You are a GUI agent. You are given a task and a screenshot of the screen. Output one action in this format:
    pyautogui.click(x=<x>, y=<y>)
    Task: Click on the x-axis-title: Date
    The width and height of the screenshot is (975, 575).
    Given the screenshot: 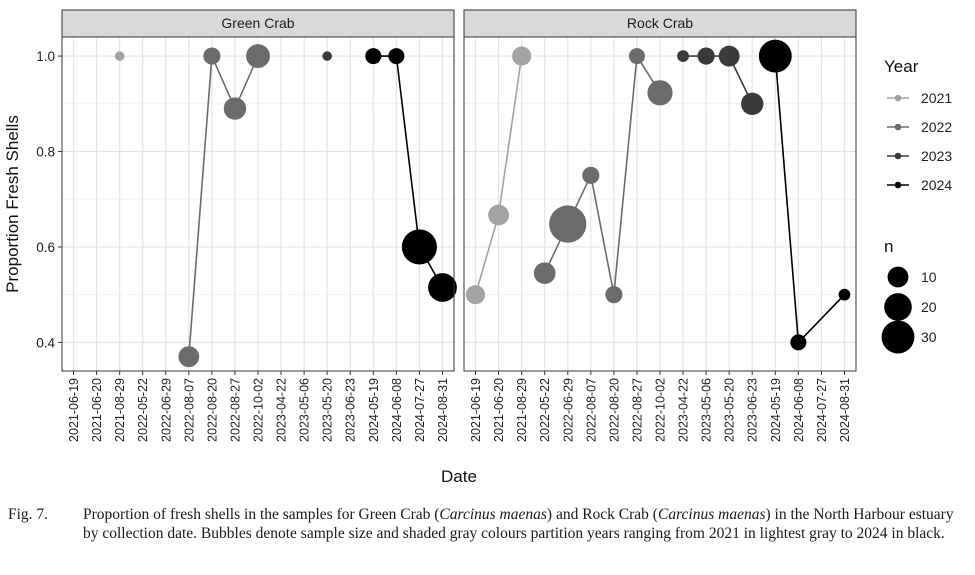 What is the action you would take?
    pyautogui.click(x=459, y=476)
    